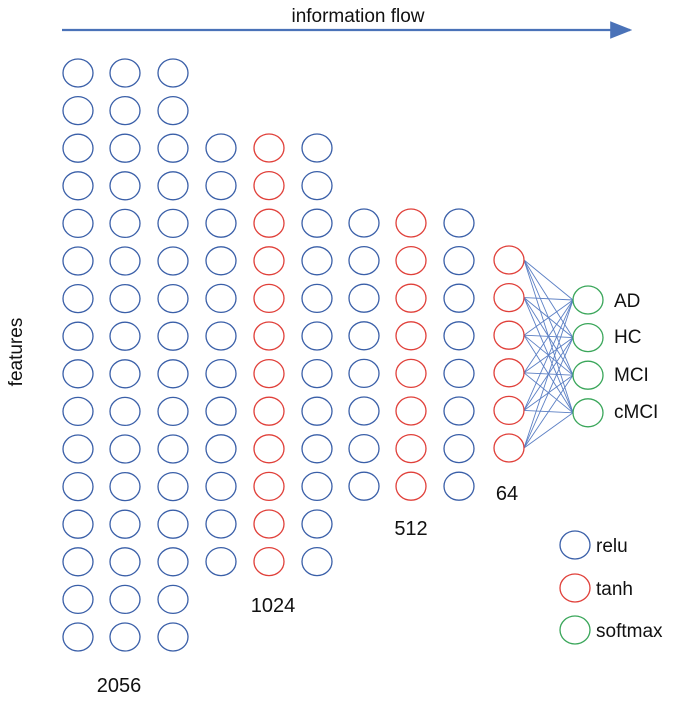 The height and width of the screenshot is (702, 693). What do you see at coordinates (410, 529) in the screenshot?
I see `layer-size-label-512: 512` at bounding box center [410, 529].